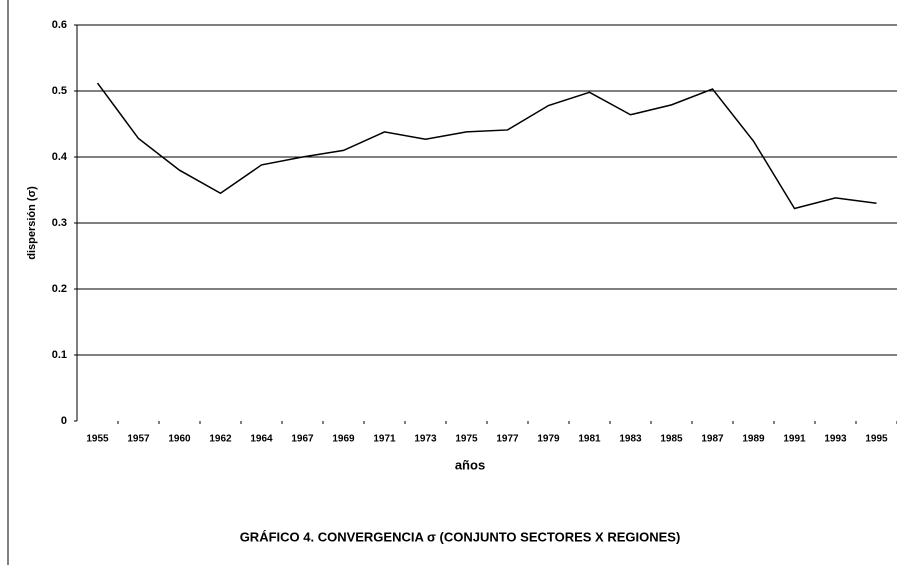 Image resolution: width=897 pixels, height=565 pixels. I want to click on x-tick-label: 1983, so click(630, 439).